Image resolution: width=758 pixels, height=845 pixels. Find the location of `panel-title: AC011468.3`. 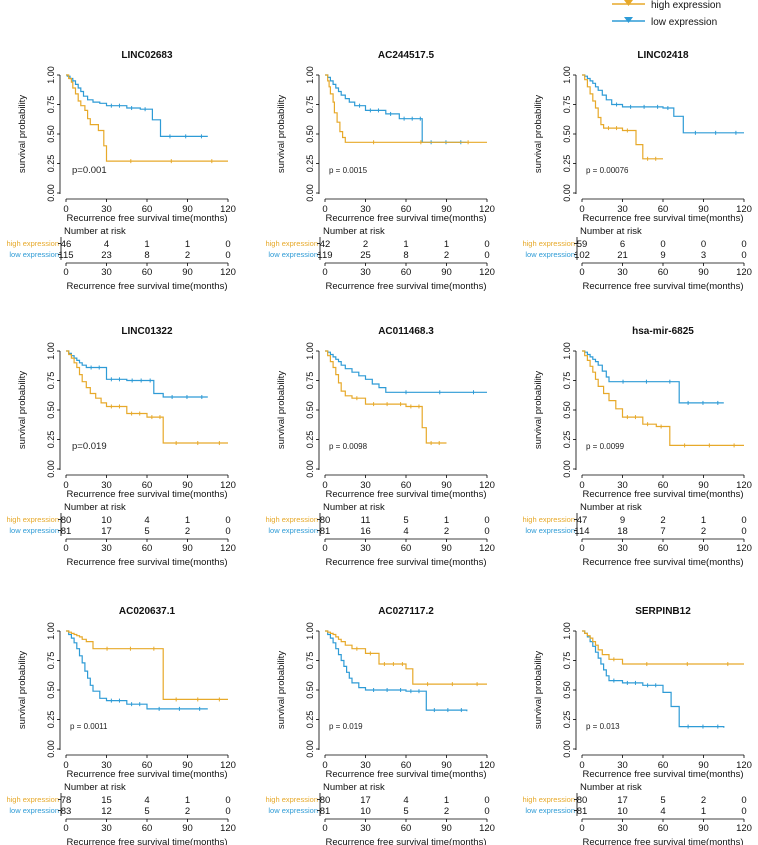

panel-title: AC011468.3 is located at coordinates (406, 331).